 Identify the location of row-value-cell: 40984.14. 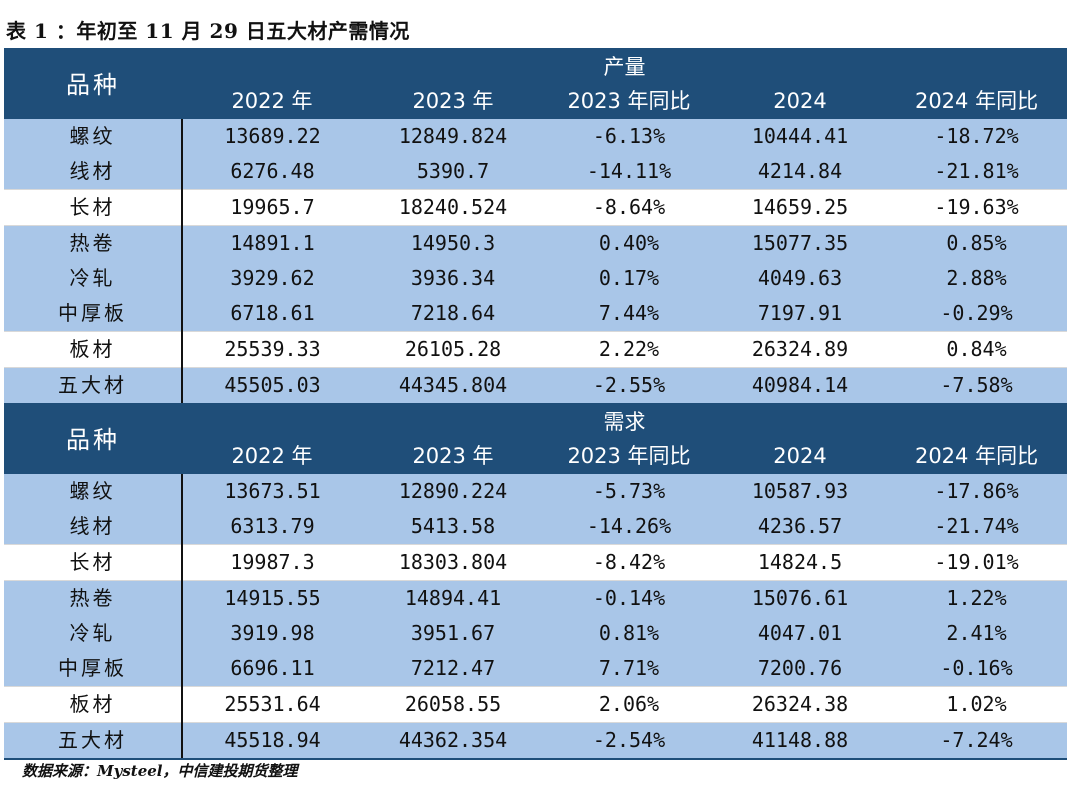
(800, 386).